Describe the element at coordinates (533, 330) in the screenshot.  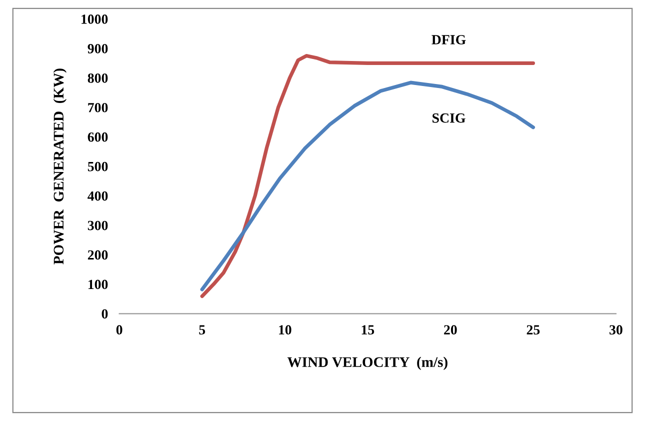
I see `x-tick-label: 25` at that location.